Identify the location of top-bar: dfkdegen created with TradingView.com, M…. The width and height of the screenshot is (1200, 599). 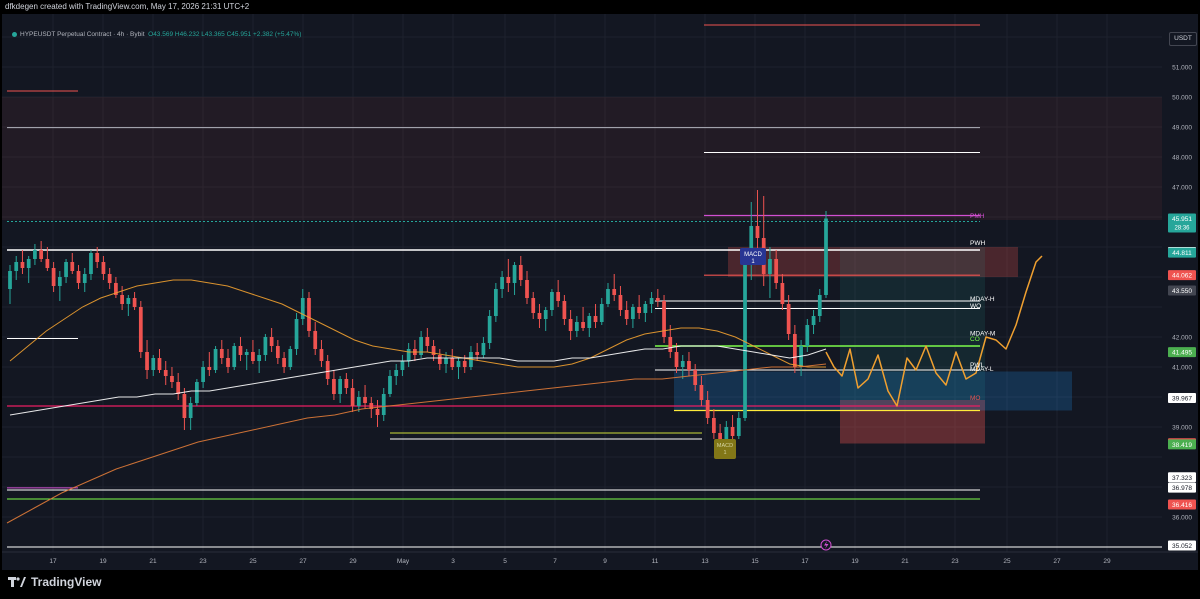
(600, 7).